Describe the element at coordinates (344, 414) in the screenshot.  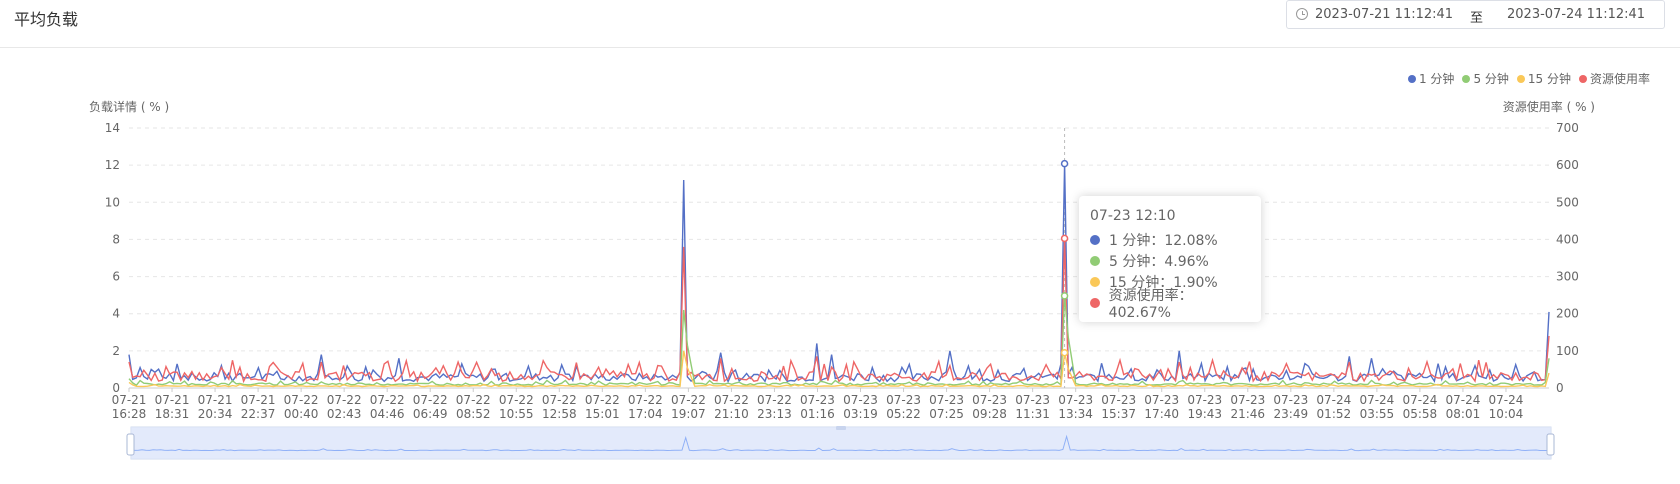
I see `x-tick-time: 02:43` at that location.